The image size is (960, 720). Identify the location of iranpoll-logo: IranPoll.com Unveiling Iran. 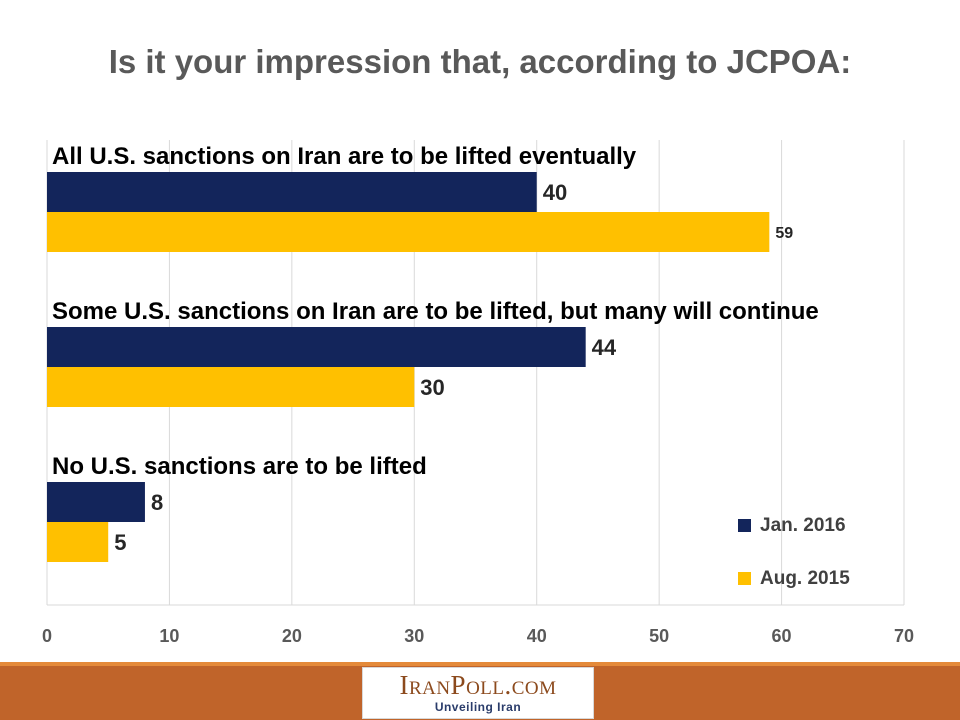
(478, 693).